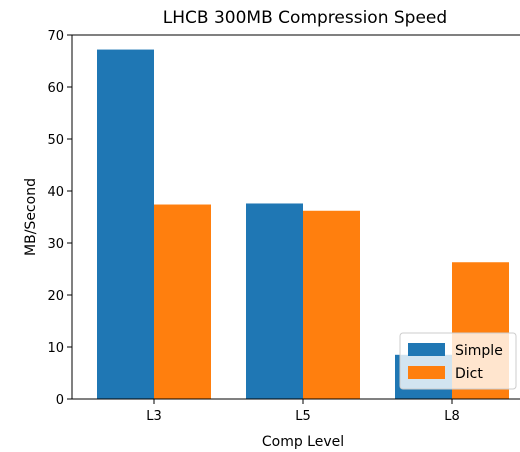 This screenshot has width=520, height=452. I want to click on legend-label-dict: Dict, so click(469, 374).